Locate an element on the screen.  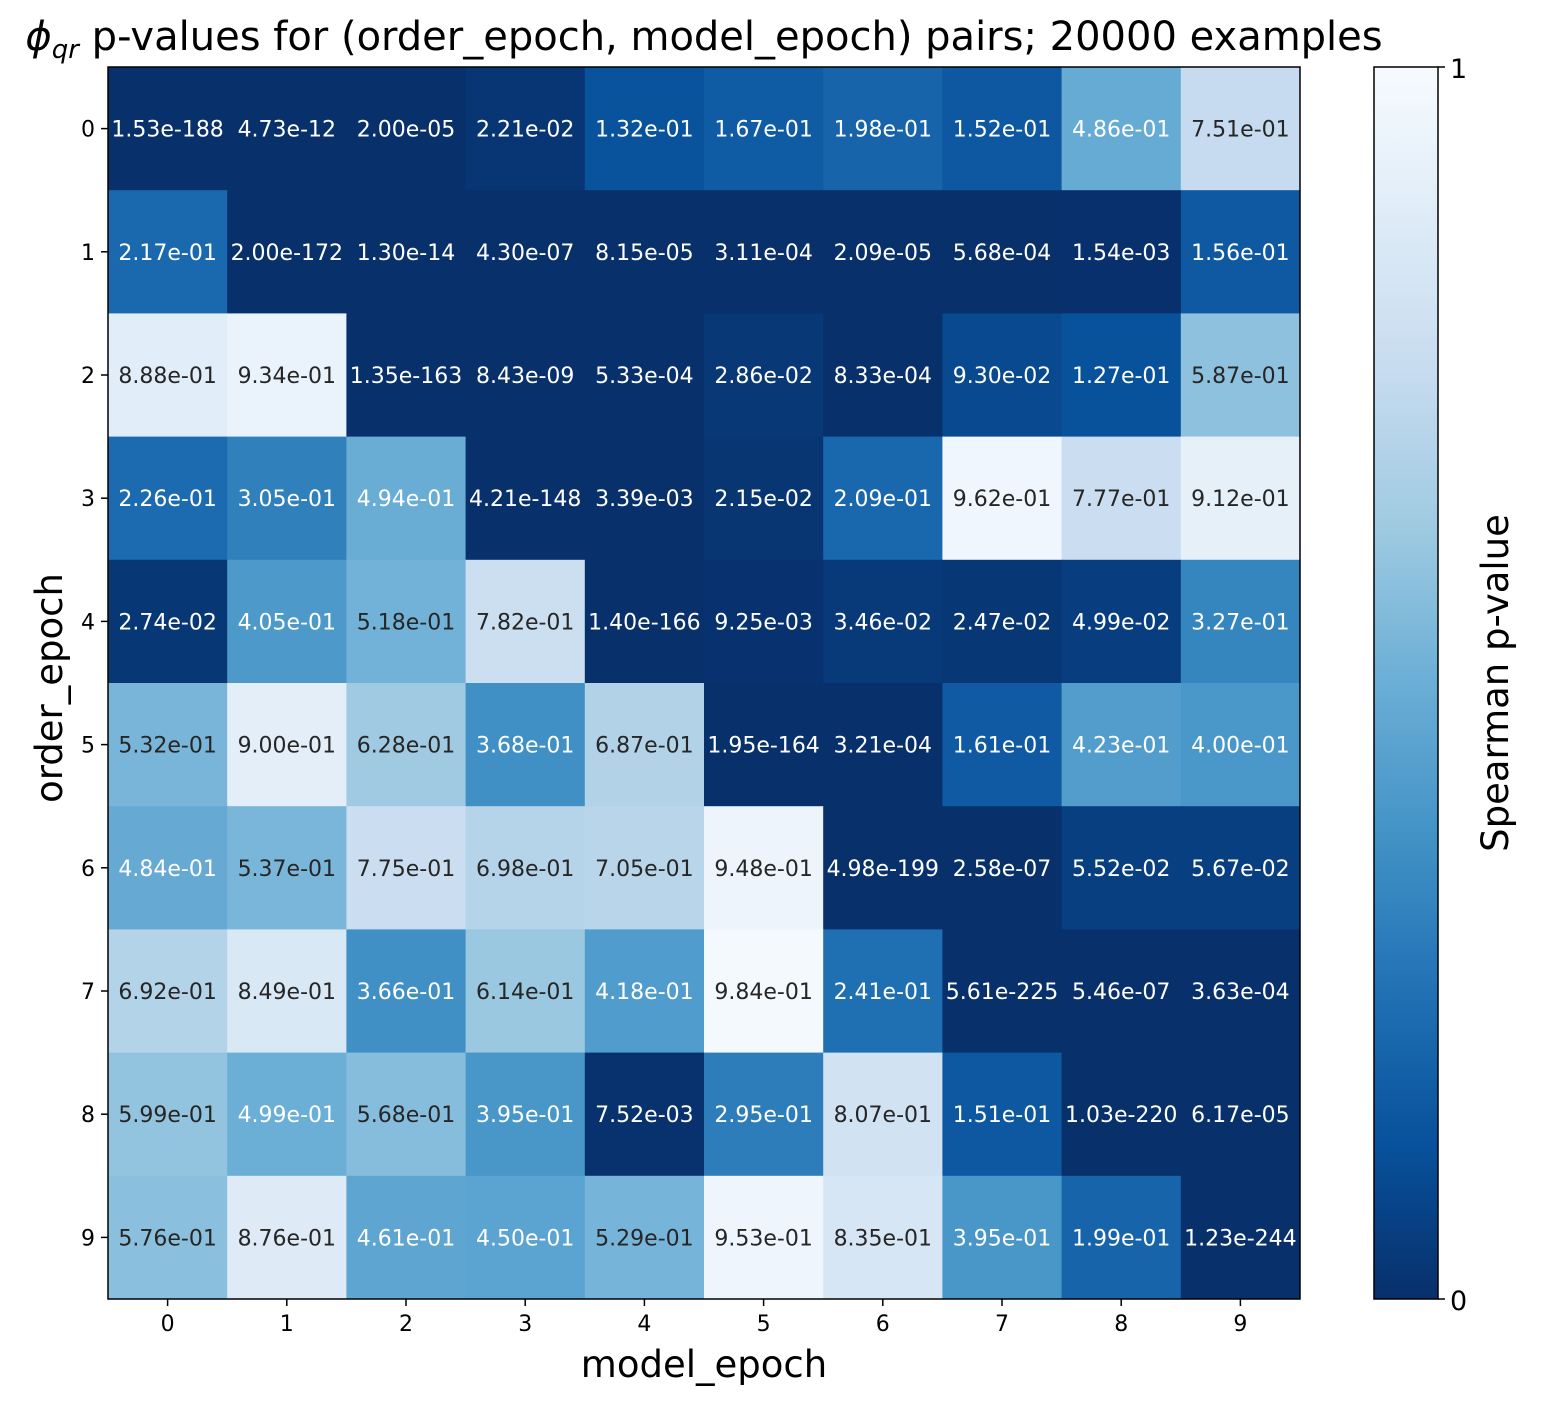
y-tick-label: 0 is located at coordinates (88, 130).